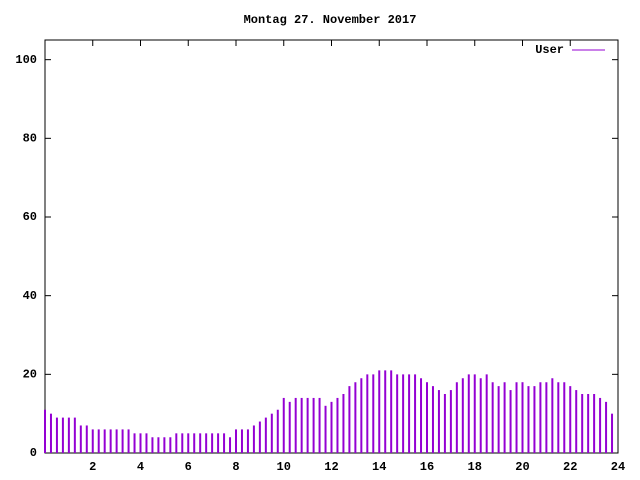 This screenshot has width=640, height=480. Describe the element at coordinates (549, 50) in the screenshot. I see `legend-label: User` at that location.